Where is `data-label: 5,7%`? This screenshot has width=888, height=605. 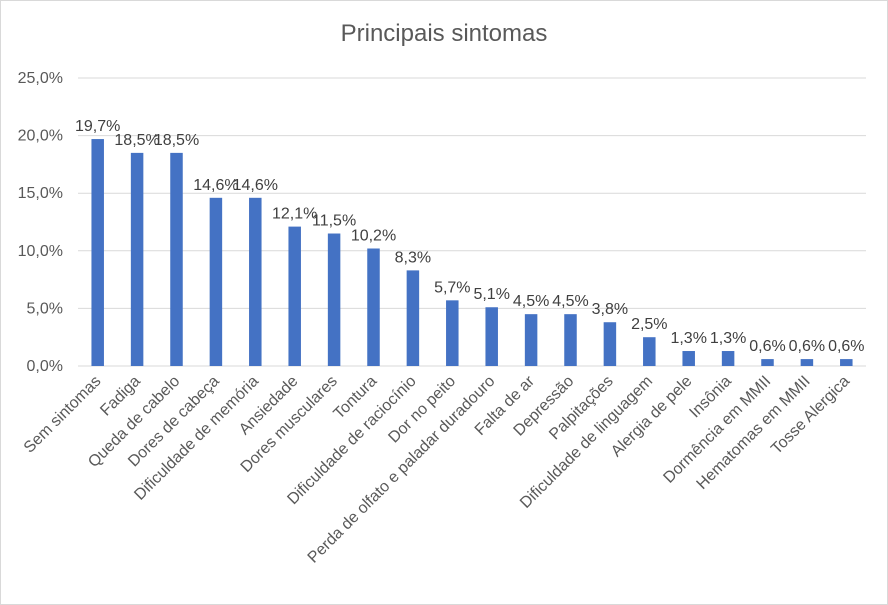 data-label: 5,7% is located at coordinates (452, 287).